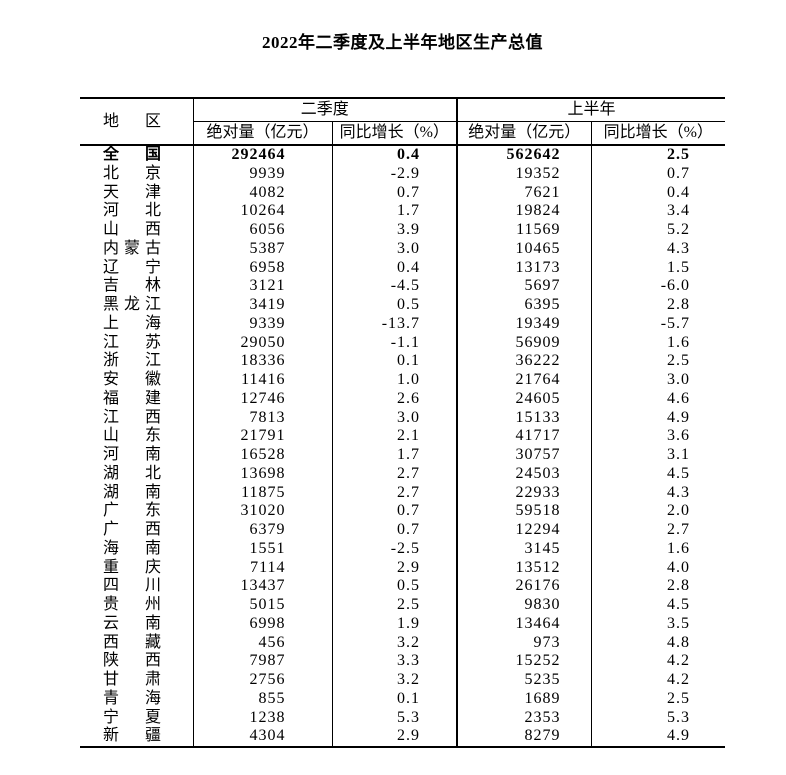 The image size is (786, 775). I want to click on table-row: 贵州 5015 2.5 9830 4.5, so click(402, 605).